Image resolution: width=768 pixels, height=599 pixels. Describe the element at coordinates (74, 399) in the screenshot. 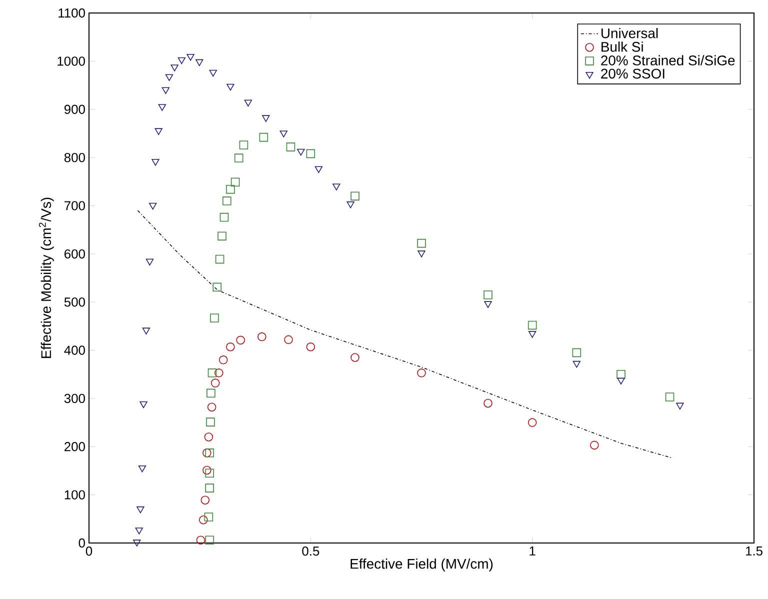

I see `y-tick-label: 300` at that location.